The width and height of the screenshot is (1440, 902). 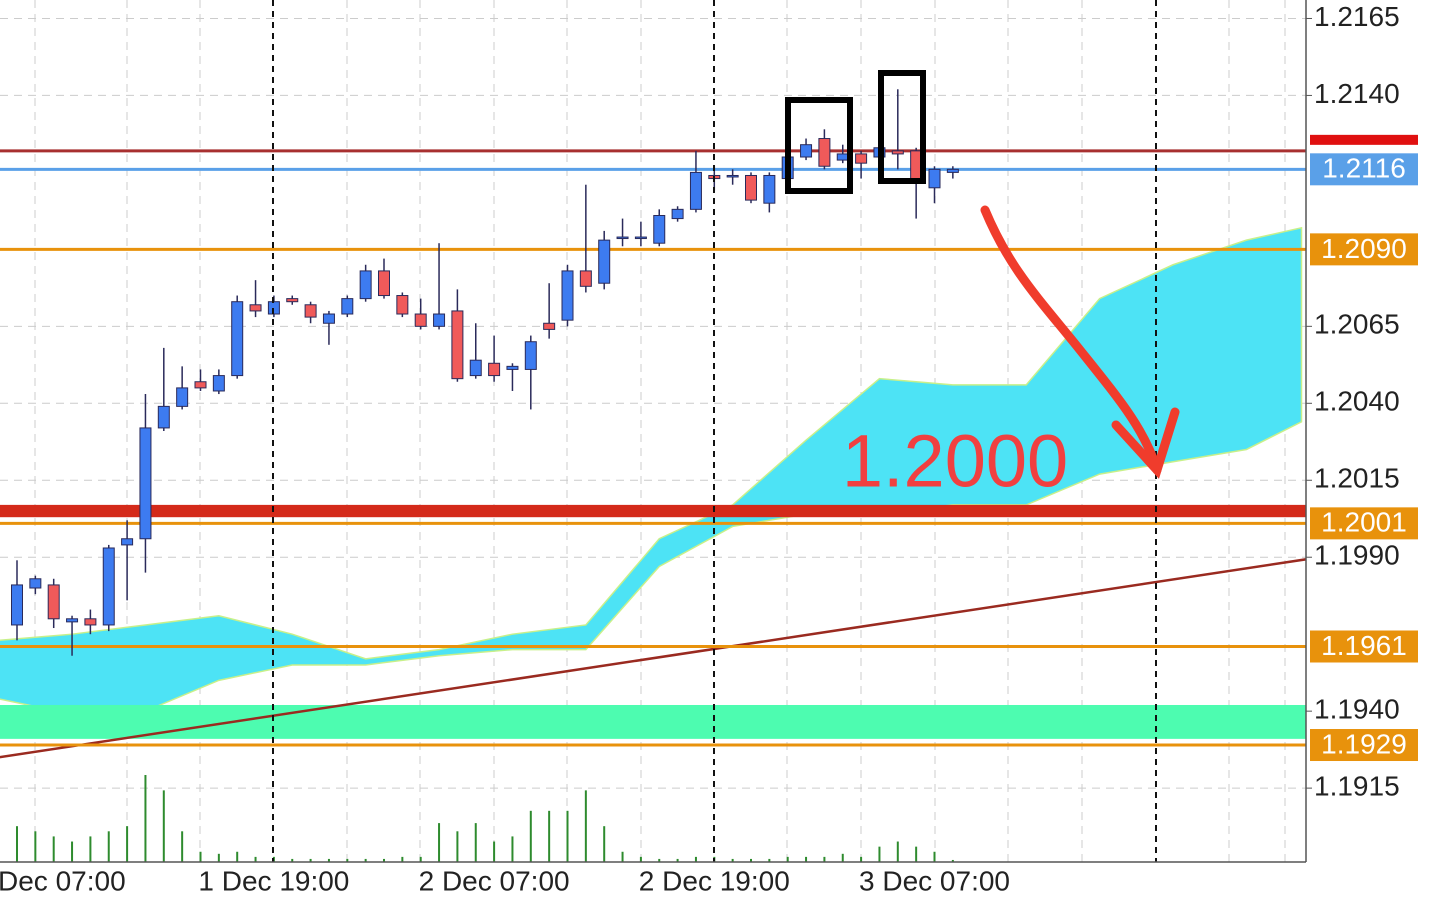 What do you see at coordinates (1357, 93) in the screenshot?
I see `y-tick-label: 1.2140` at bounding box center [1357, 93].